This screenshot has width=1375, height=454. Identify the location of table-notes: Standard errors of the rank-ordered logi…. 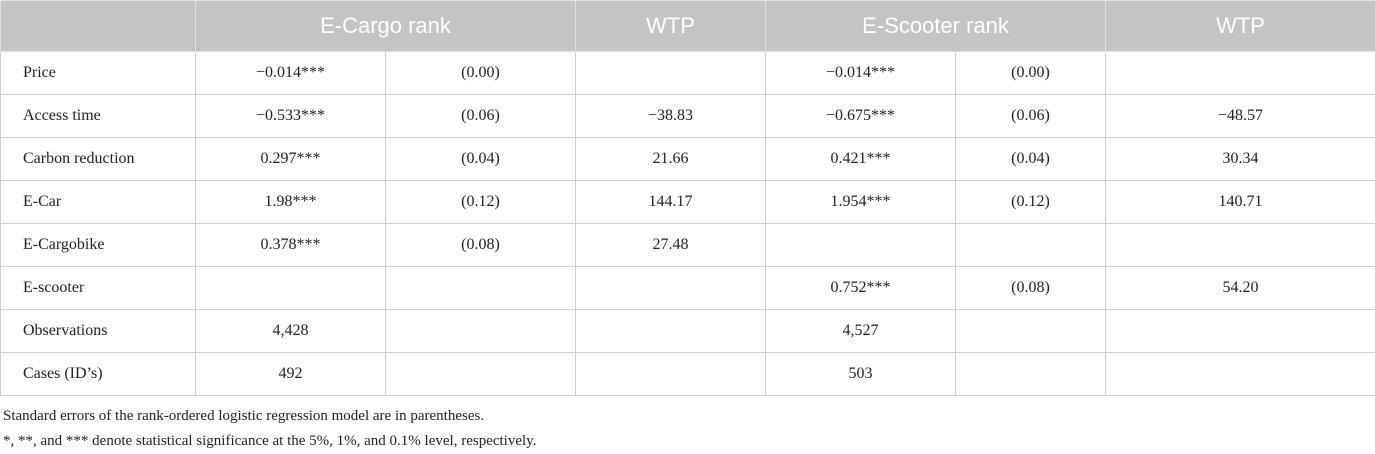
(687, 425).